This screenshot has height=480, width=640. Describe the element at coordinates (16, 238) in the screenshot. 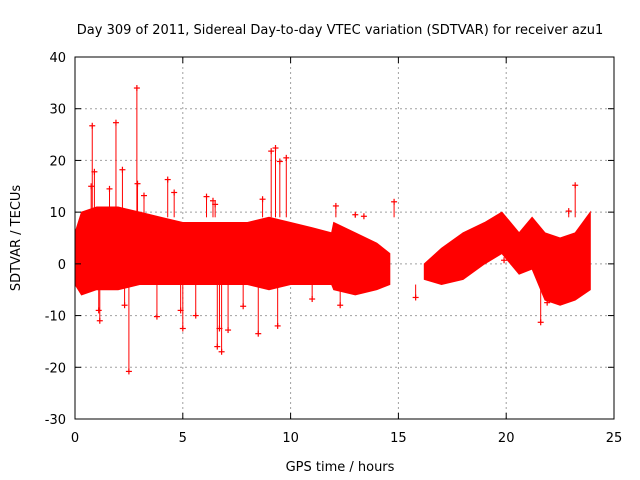

I see `y-axis-label: SDTVAR / TECUs` at that location.